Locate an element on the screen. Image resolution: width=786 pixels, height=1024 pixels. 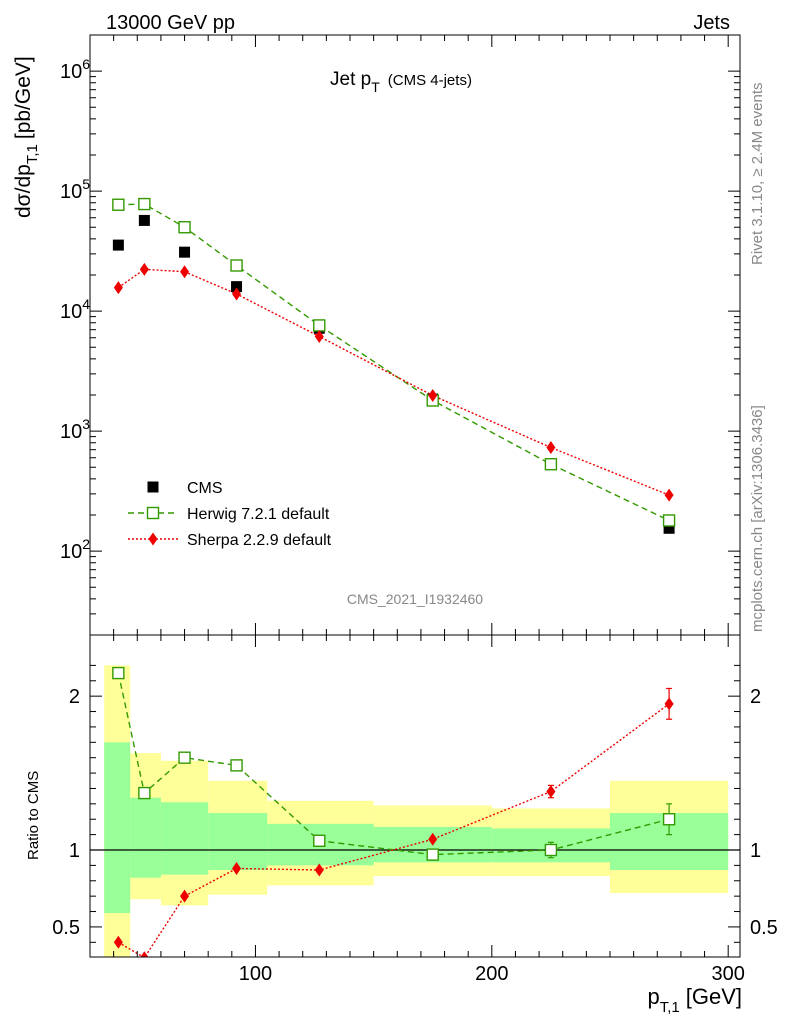
title-note: (CMS 4-jets) is located at coordinates (430, 80).